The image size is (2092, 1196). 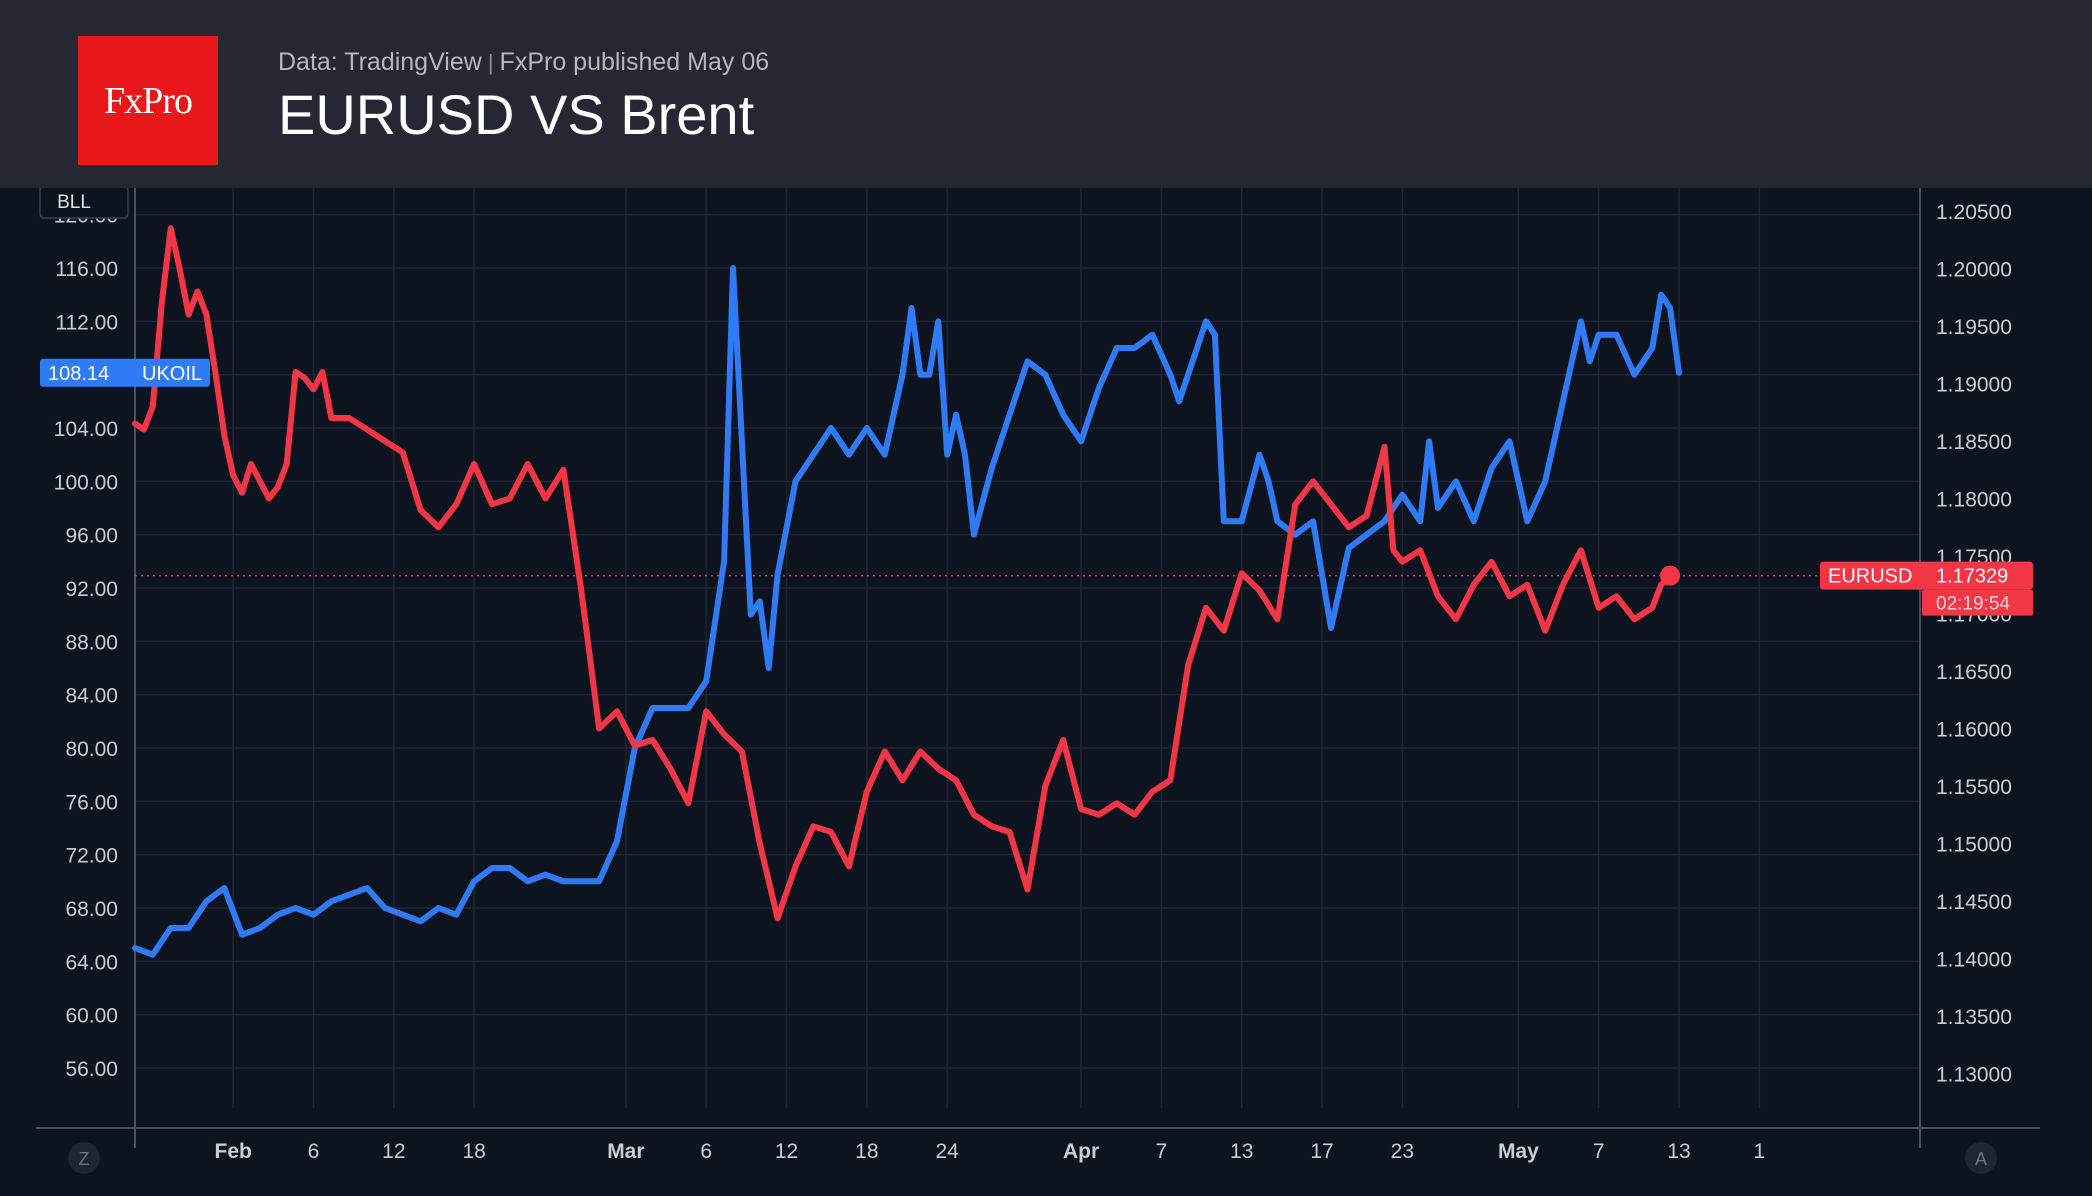 I want to click on x-tick-label: May, so click(x=1518, y=1151).